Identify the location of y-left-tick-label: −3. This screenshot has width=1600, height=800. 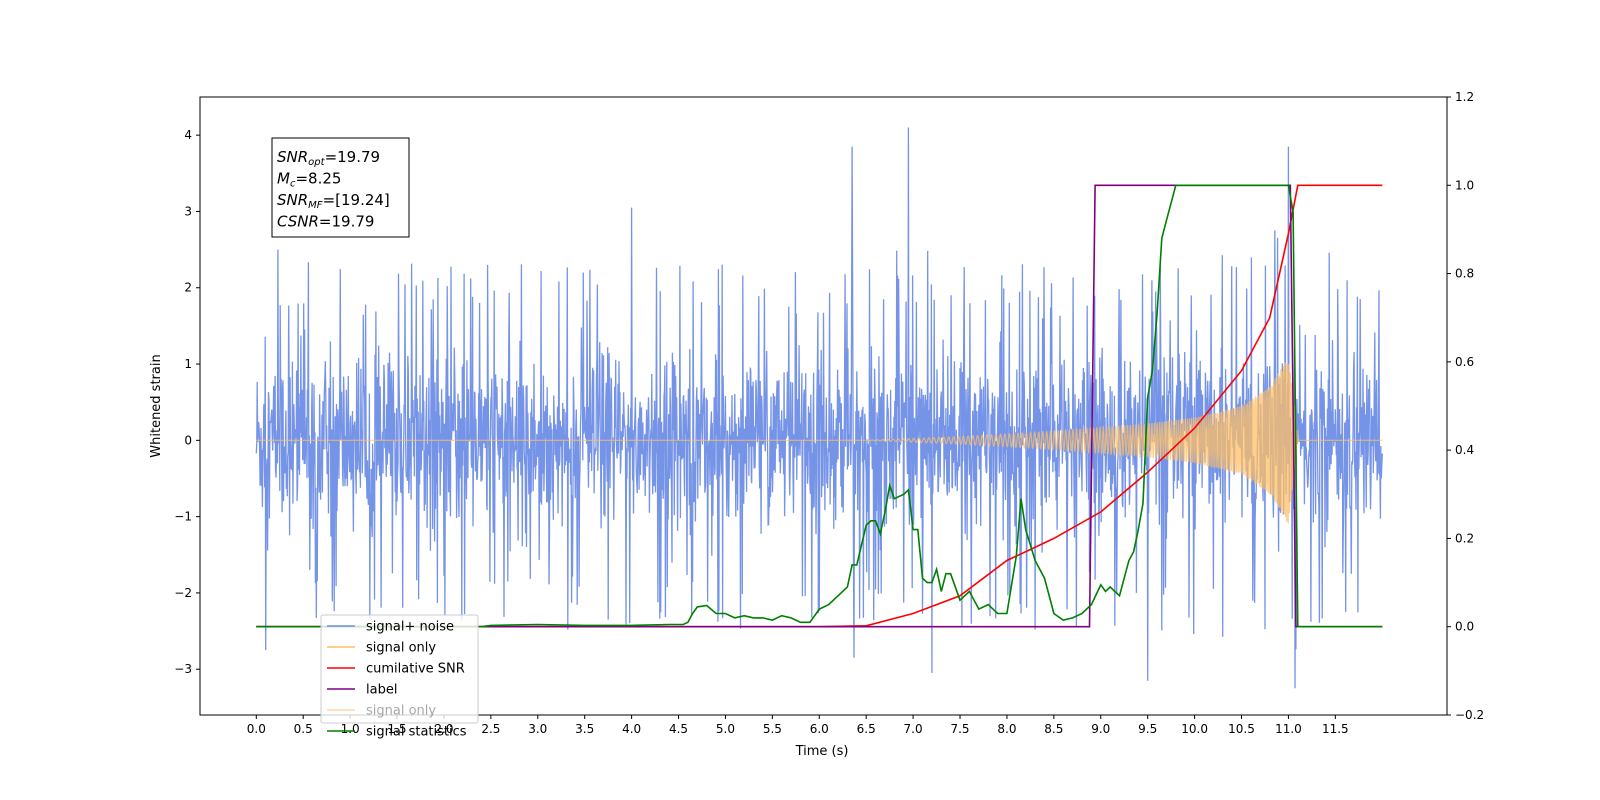
(183, 669).